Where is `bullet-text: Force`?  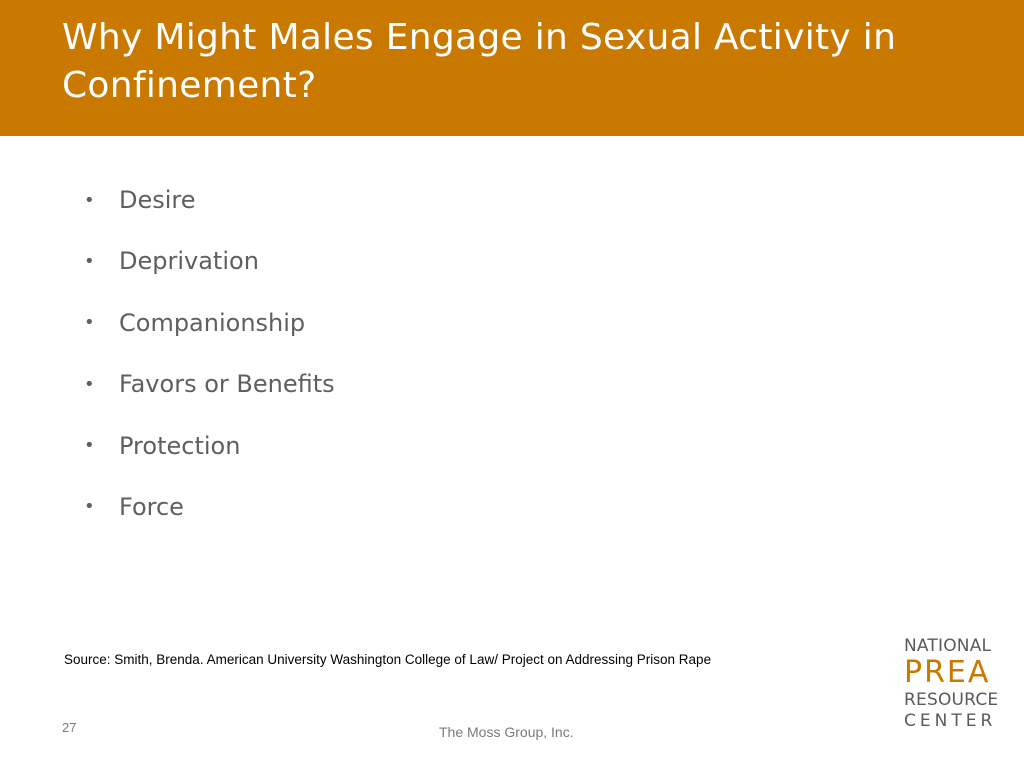 bullet-text: Force is located at coordinates (151, 506).